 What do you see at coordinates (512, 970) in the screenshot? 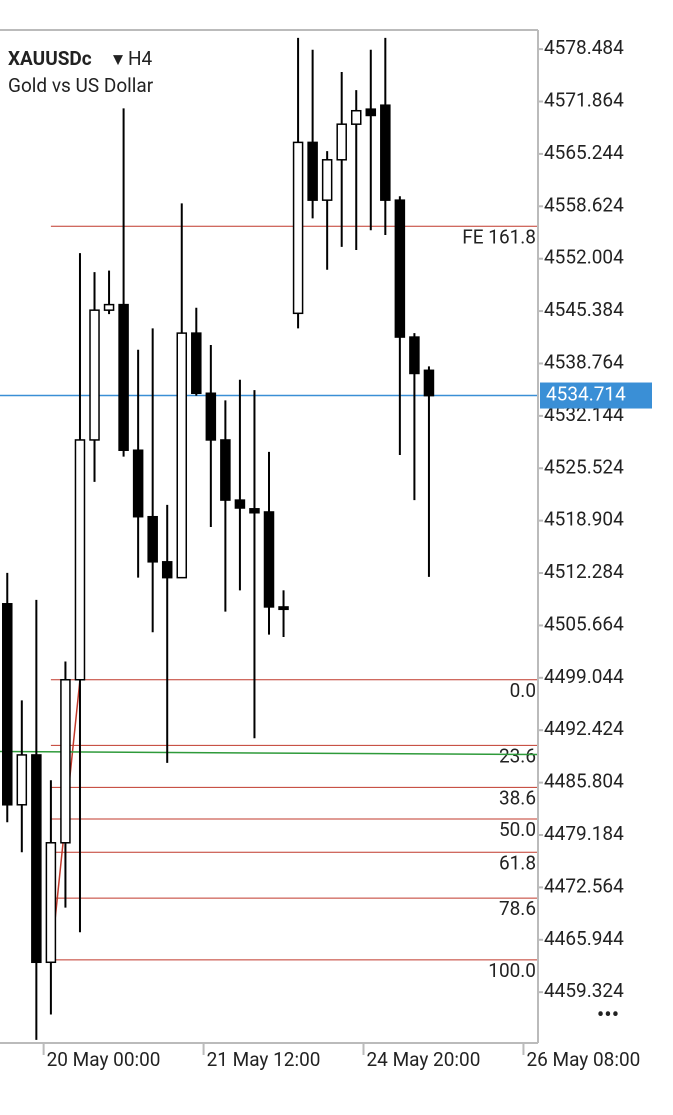
I see `fibo-label: 100.0` at bounding box center [512, 970].